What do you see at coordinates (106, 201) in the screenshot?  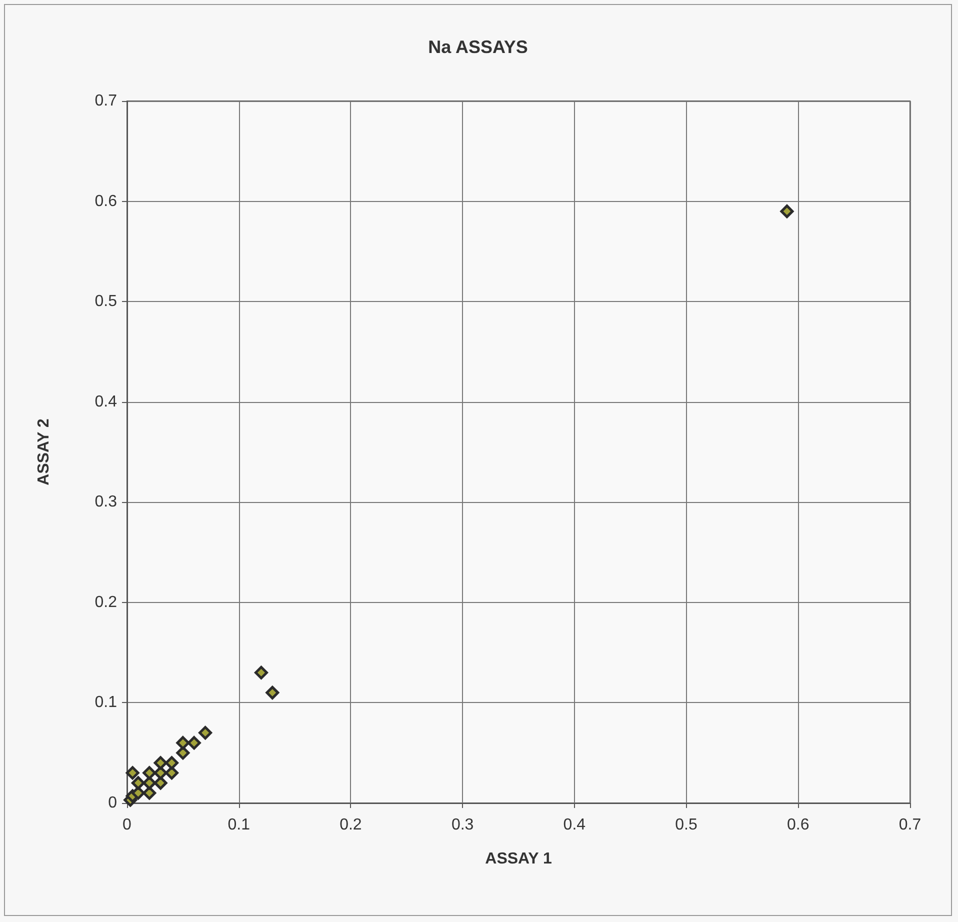 I see `y-tick-label: 0.6` at bounding box center [106, 201].